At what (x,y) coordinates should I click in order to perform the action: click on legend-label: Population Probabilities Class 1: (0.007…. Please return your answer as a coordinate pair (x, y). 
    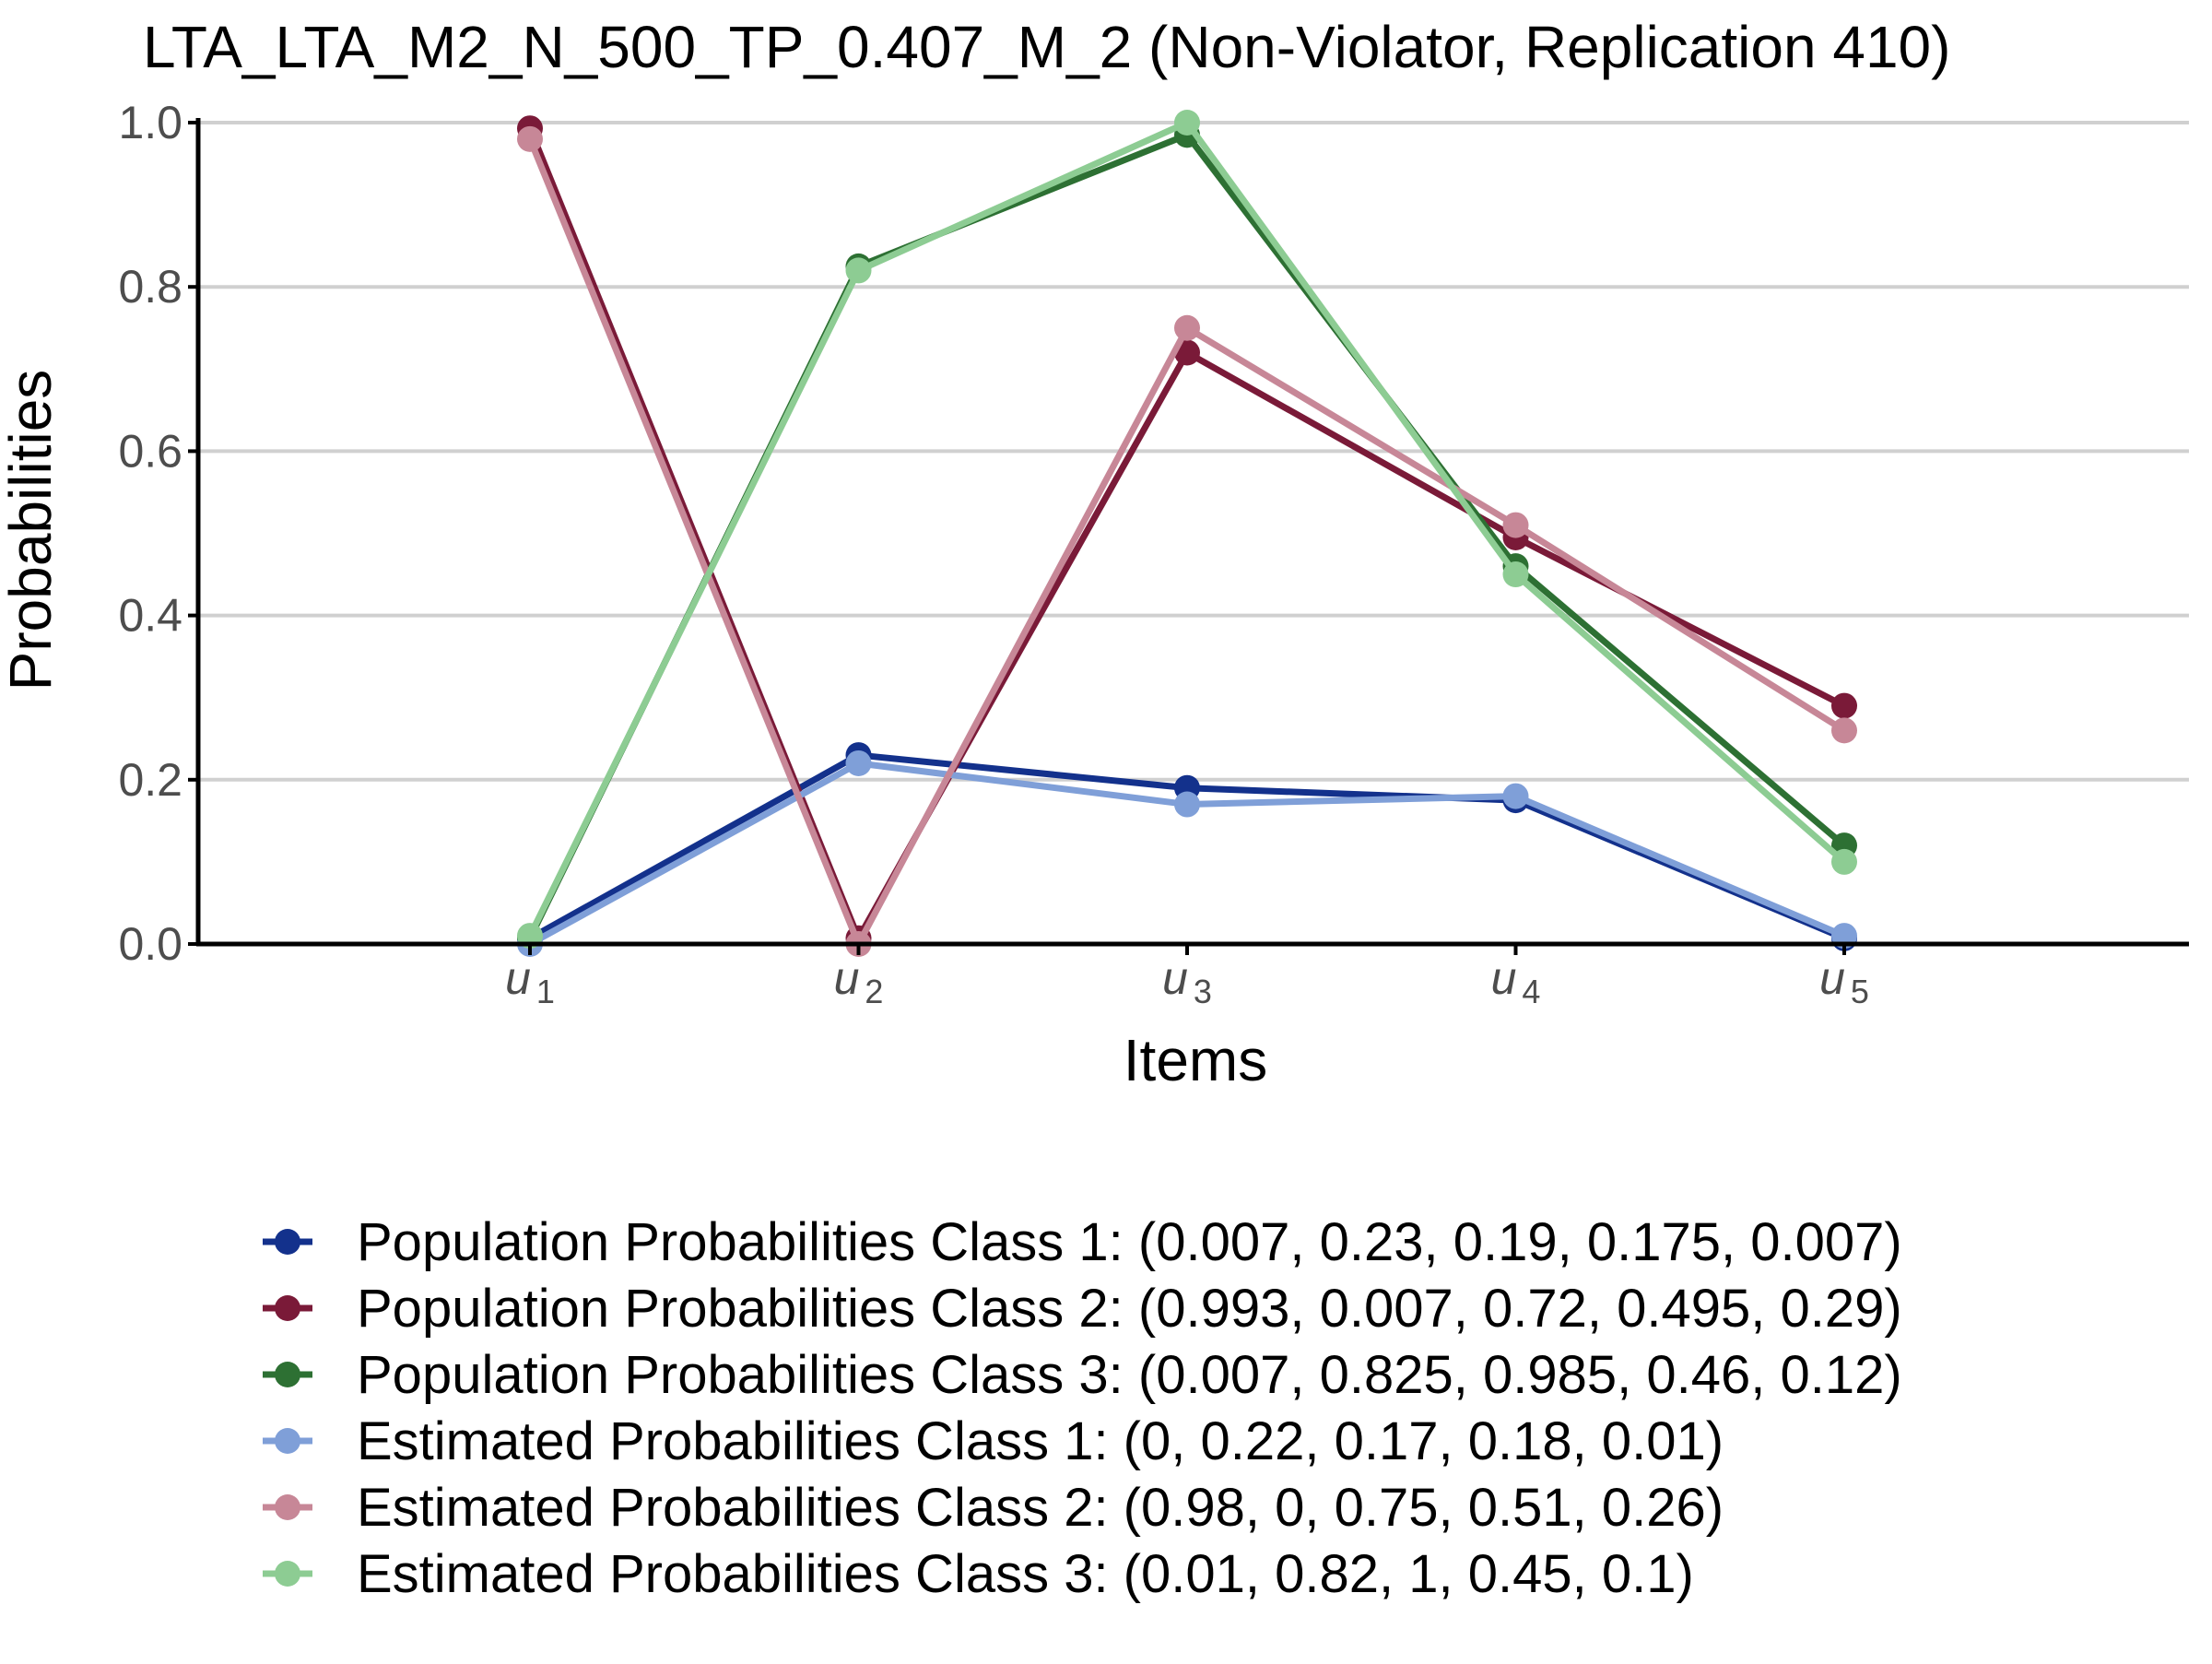
    Looking at the image, I should click on (1129, 1242).